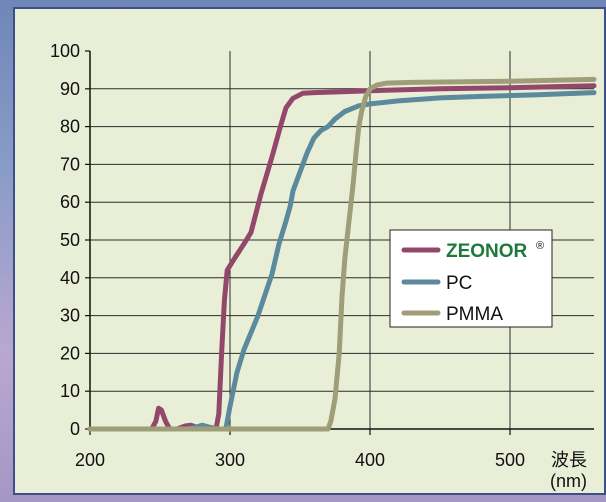 Image resolution: width=606 pixels, height=502 pixels. Describe the element at coordinates (540, 246) in the screenshot. I see `legend-label-zeonor-mark: ®` at that location.